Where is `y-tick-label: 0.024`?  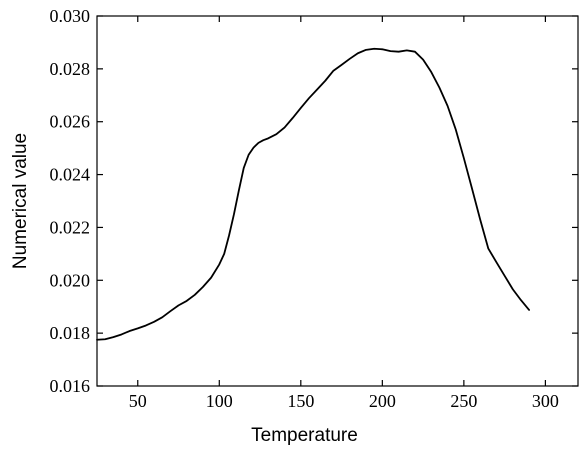
y-tick-label: 0.024 is located at coordinates (70, 175).